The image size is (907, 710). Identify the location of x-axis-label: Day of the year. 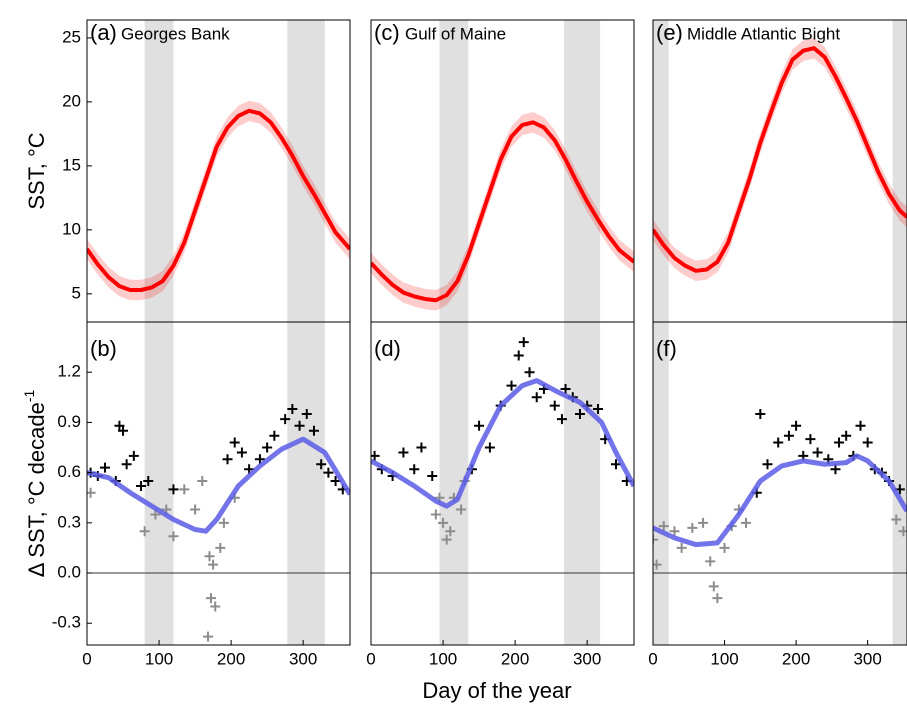
(496, 690).